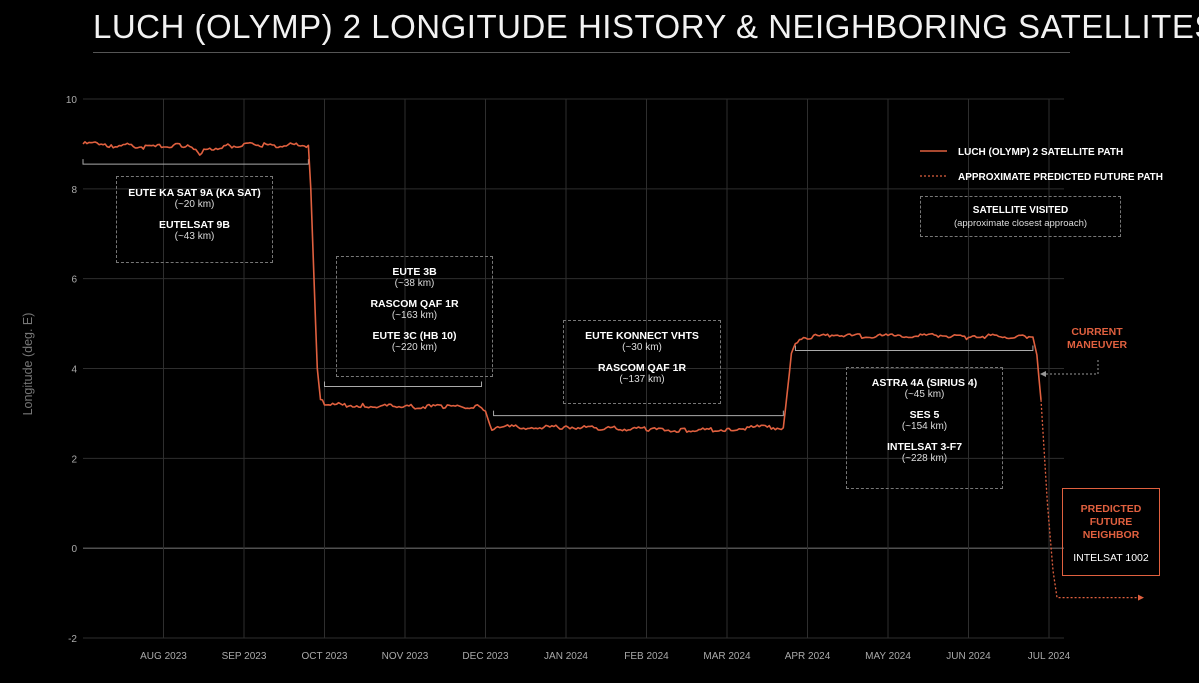 This screenshot has width=1199, height=683. I want to click on satellite-distance: (~20 km), so click(194, 204).